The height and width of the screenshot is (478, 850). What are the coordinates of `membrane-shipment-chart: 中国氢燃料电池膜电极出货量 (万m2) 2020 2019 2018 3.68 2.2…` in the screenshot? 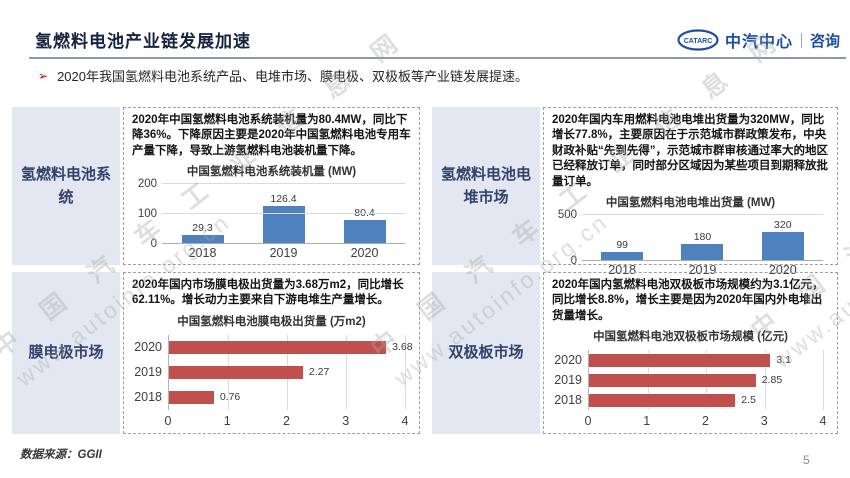 It's located at (272, 369).